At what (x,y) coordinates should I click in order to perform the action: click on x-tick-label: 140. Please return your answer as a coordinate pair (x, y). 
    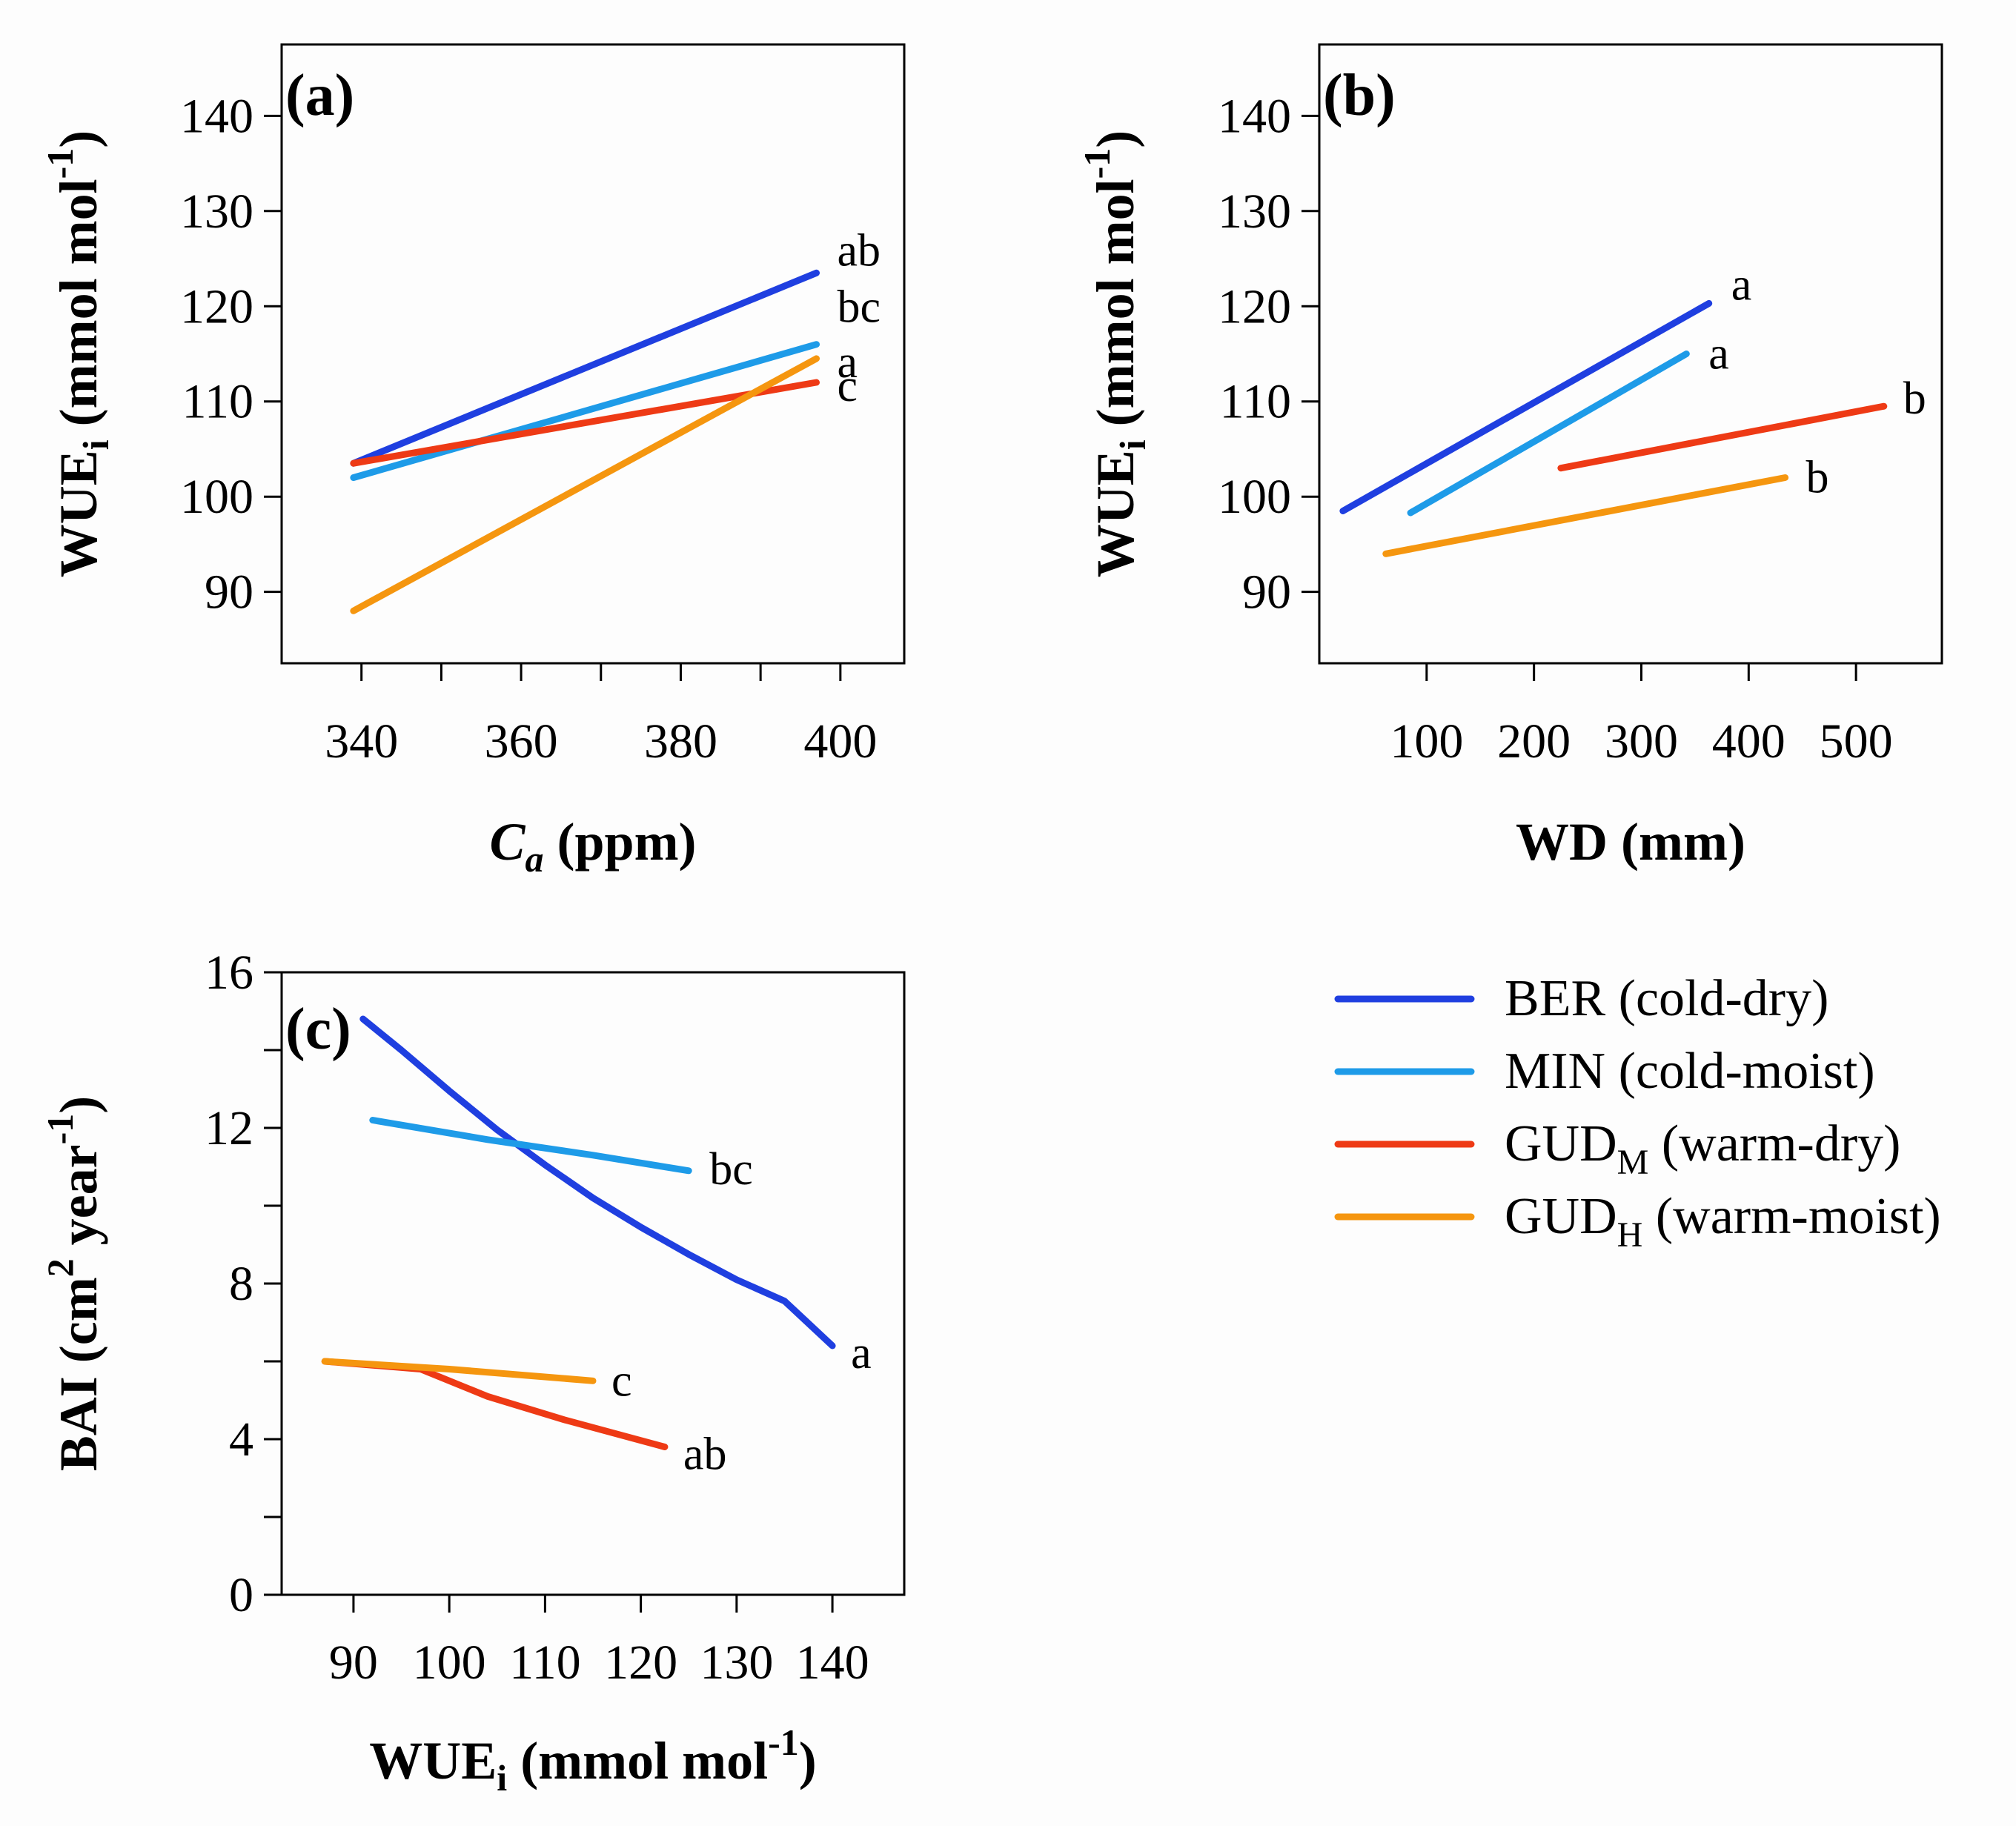
    Looking at the image, I should click on (833, 1663).